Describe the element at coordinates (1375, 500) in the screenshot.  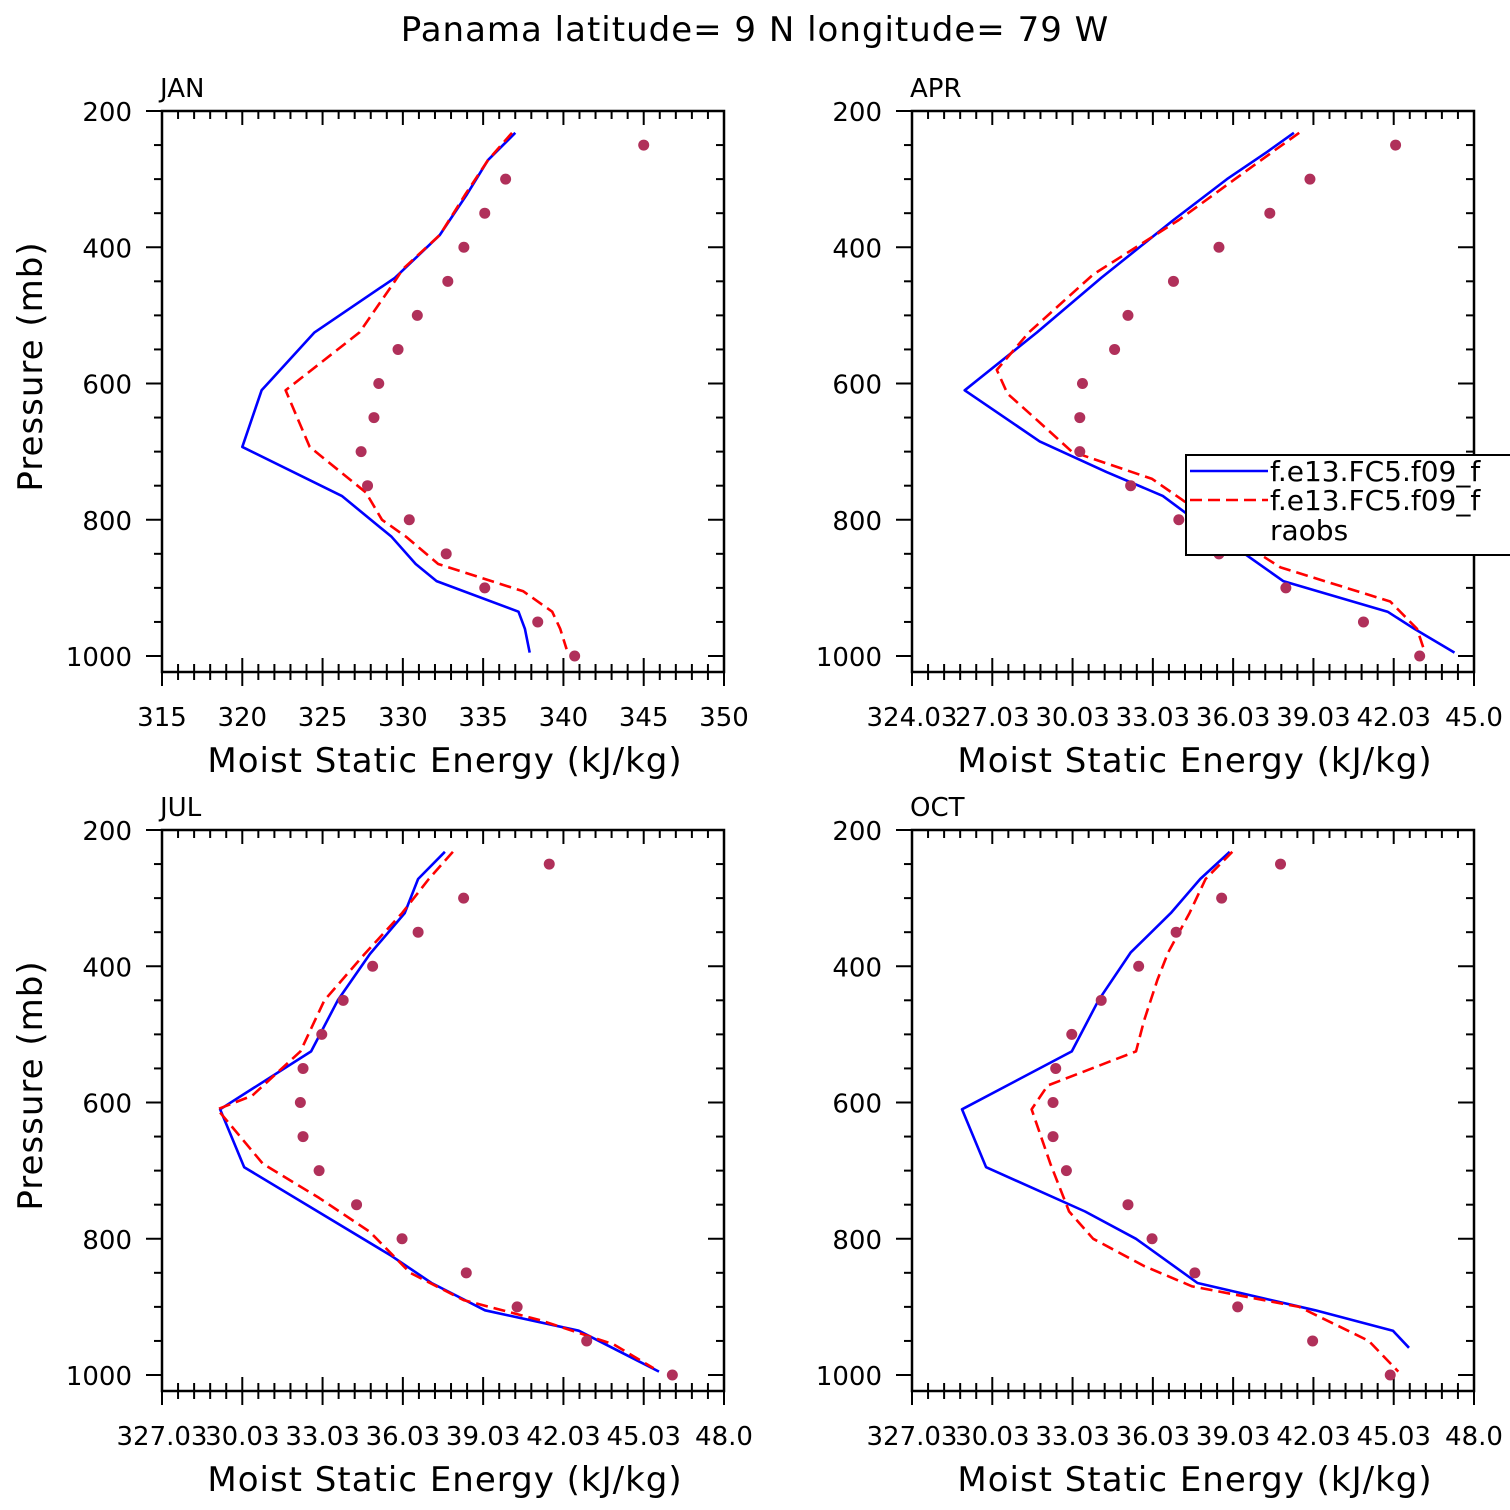
I see `legend-label: f.e13.FC5.f09_f` at that location.